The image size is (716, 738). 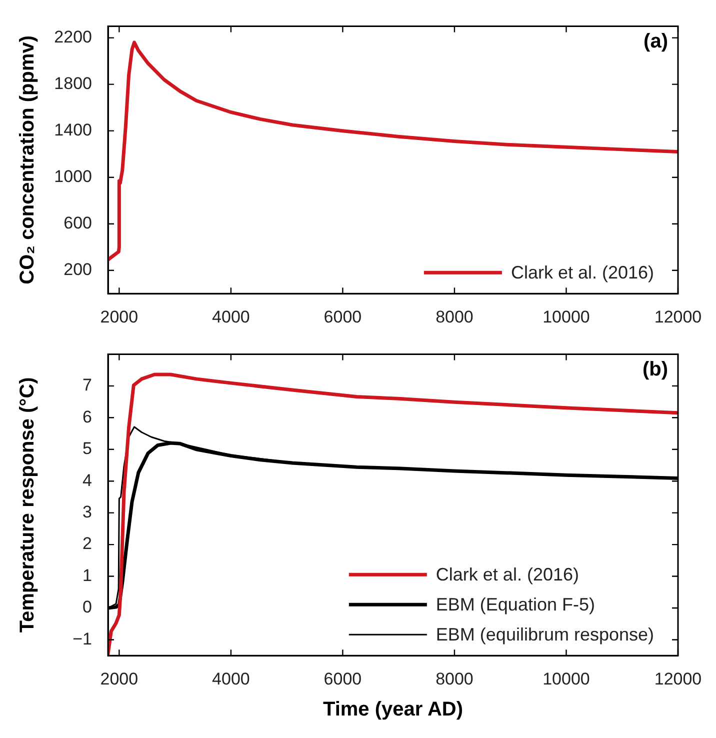 What do you see at coordinates (73, 84) in the screenshot?
I see `y-tick-label: 1800` at bounding box center [73, 84].